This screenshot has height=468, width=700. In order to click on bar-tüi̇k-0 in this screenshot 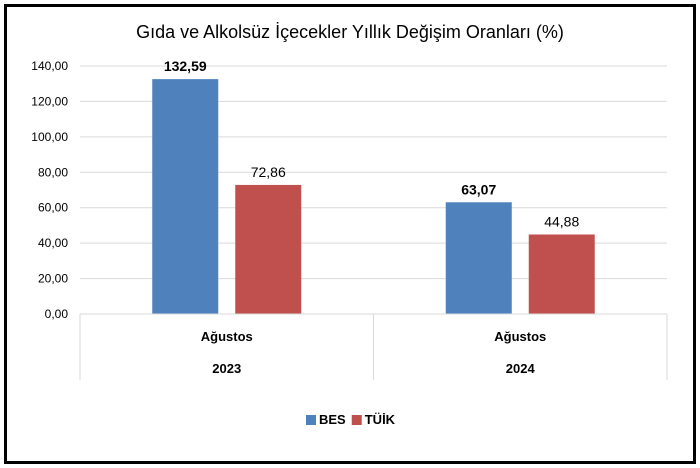, I will do `click(268, 249)`.